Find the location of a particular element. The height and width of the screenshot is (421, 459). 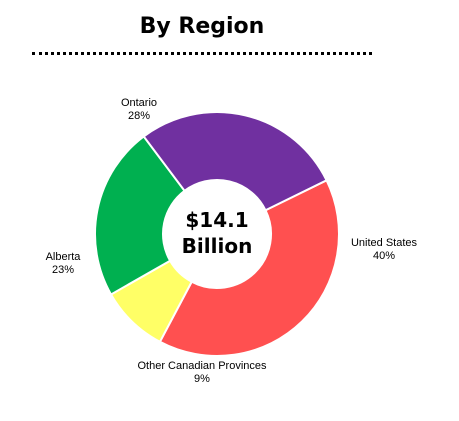

slice-ontario is located at coordinates (235, 161).